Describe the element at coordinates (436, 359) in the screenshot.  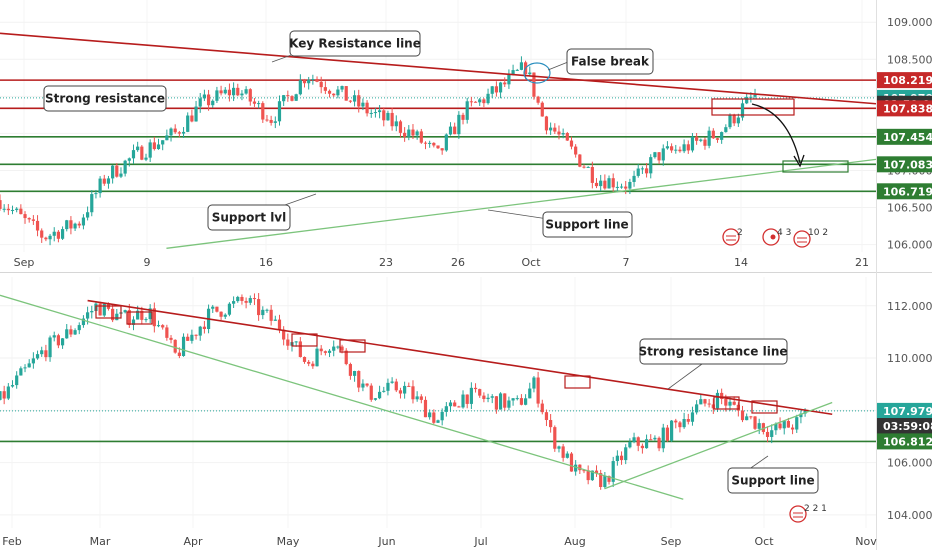
I see `bottom-drawings` at that location.